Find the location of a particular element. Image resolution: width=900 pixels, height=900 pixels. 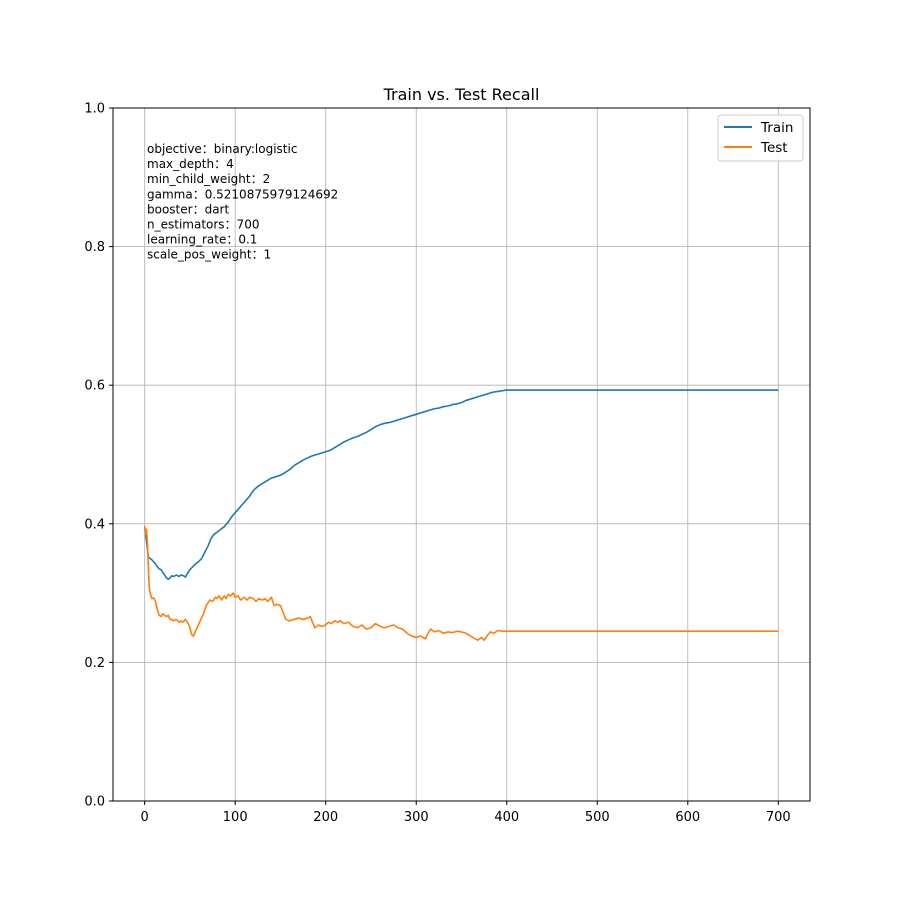

x-tick-label: 600 is located at coordinates (687, 817).